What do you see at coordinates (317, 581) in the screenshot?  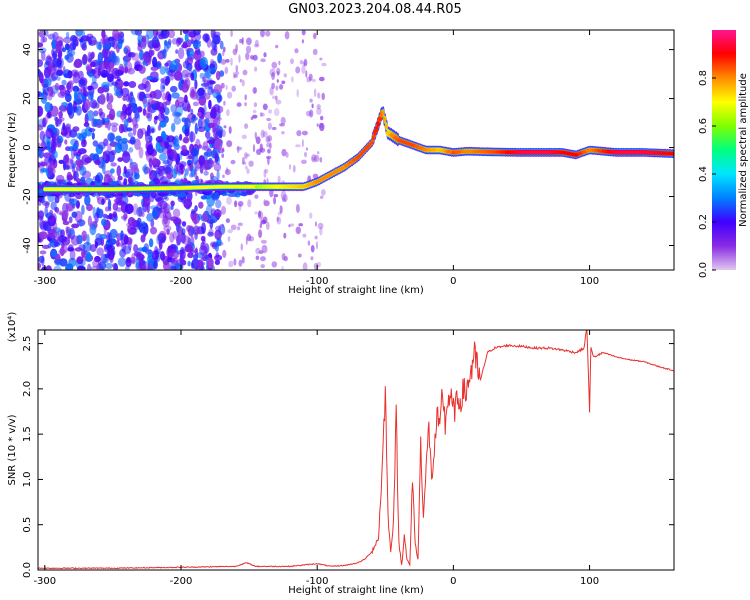 I see `x-tick-label: -100` at bounding box center [317, 581].